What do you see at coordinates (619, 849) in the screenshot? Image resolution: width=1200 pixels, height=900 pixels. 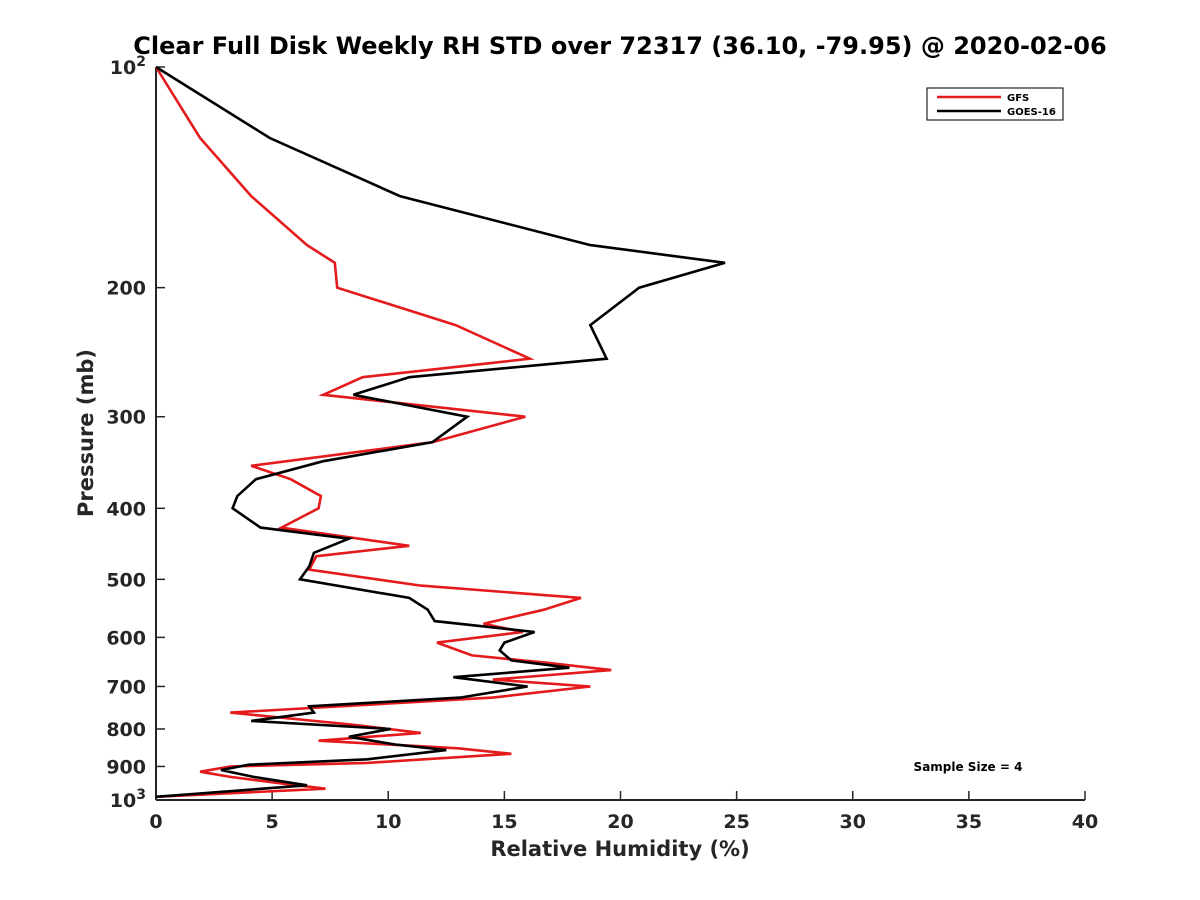 I see `x-axis-label: Relative Humidity (%)` at bounding box center [619, 849].